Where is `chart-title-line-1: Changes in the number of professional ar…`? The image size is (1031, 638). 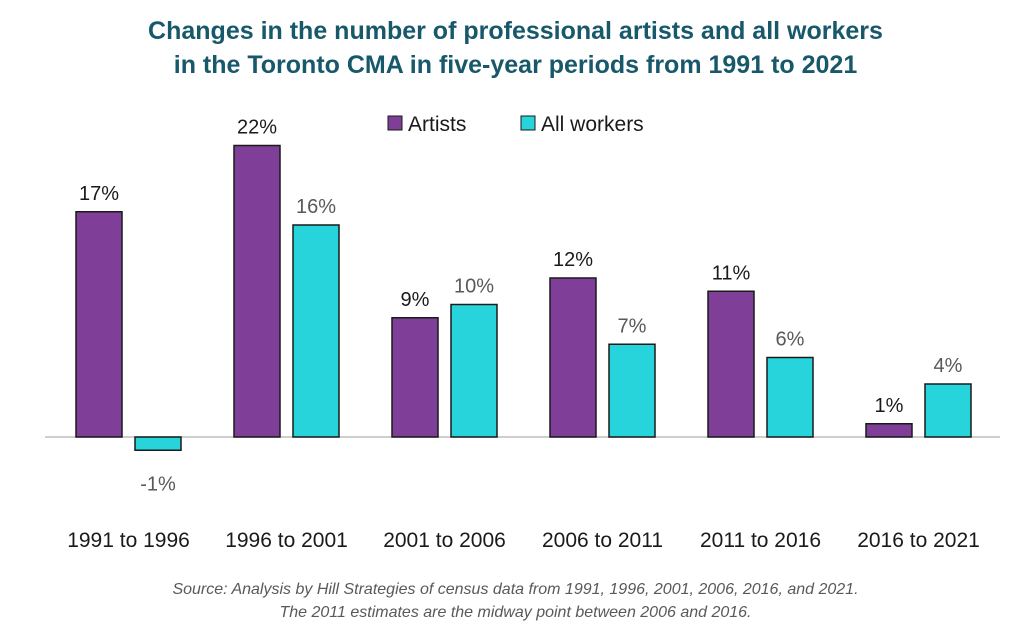 chart-title-line-1: Changes in the number of professional ar… is located at coordinates (515, 31).